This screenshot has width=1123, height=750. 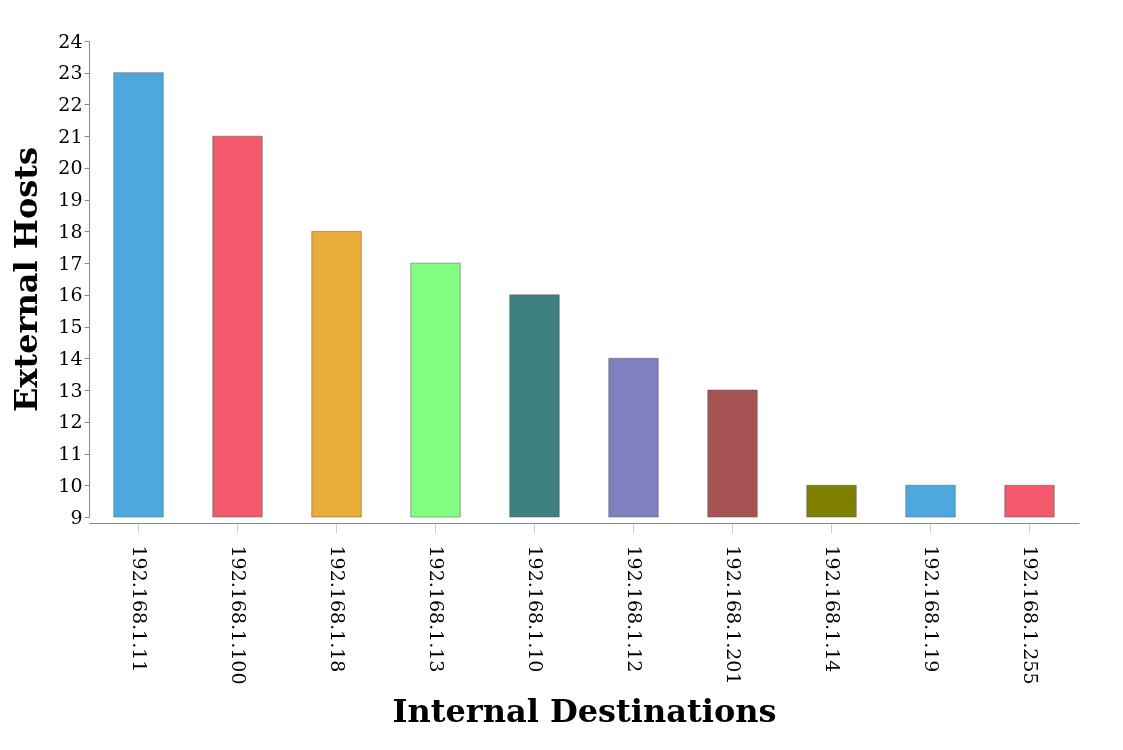 What do you see at coordinates (76, 516) in the screenshot?
I see `y-tick-label: 9` at bounding box center [76, 516].